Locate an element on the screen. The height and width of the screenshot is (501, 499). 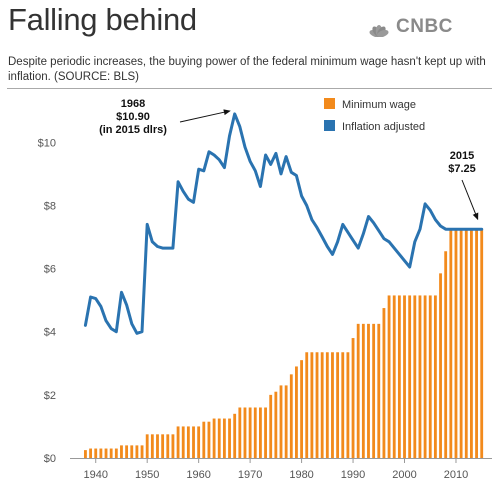
chart-title: Falling behind is located at coordinates (102, 19).